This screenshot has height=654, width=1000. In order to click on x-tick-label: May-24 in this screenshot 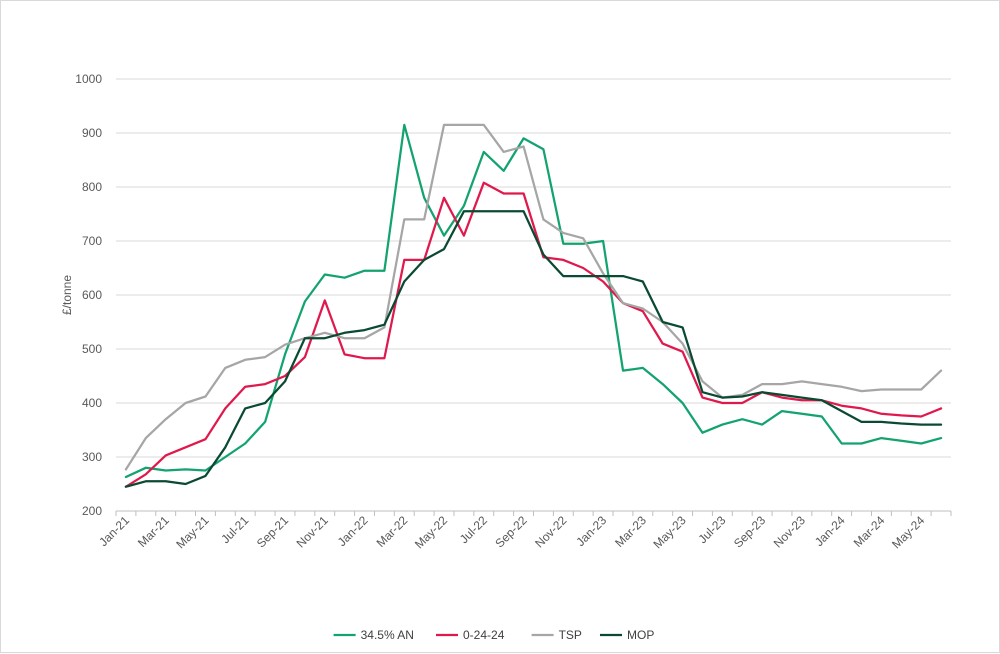, I will do `click(908, 532)`.